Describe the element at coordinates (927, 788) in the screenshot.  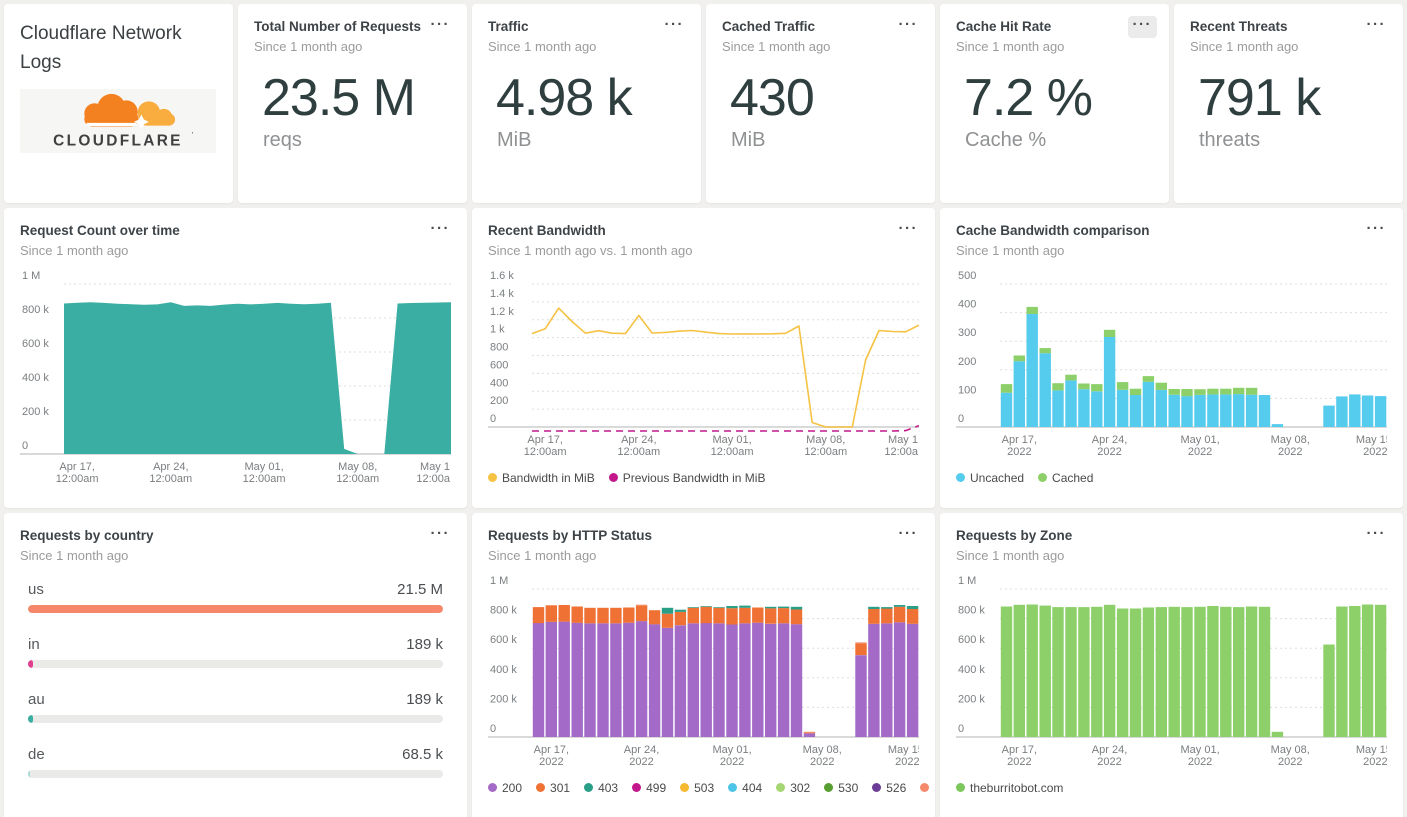
I see `legend-item: 524` at that location.